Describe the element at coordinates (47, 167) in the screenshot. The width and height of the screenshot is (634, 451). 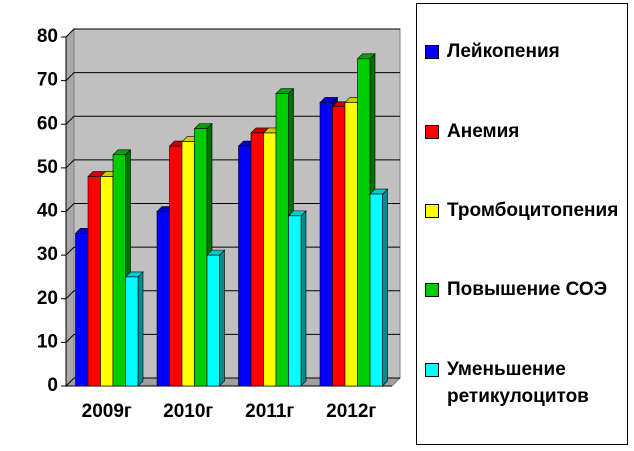
I see `y-tick-label: 50` at that location.